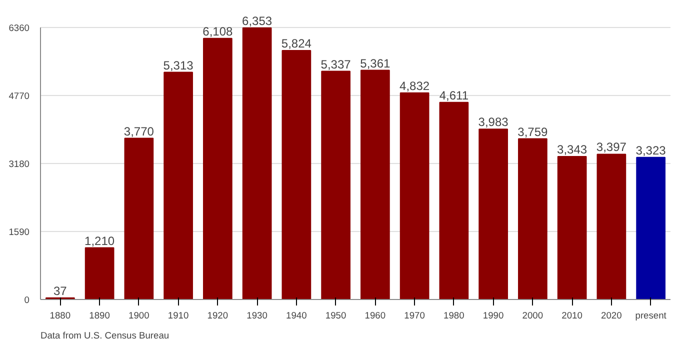 The width and height of the screenshot is (700, 350). I want to click on x-tick-label: 1890, so click(99, 315).